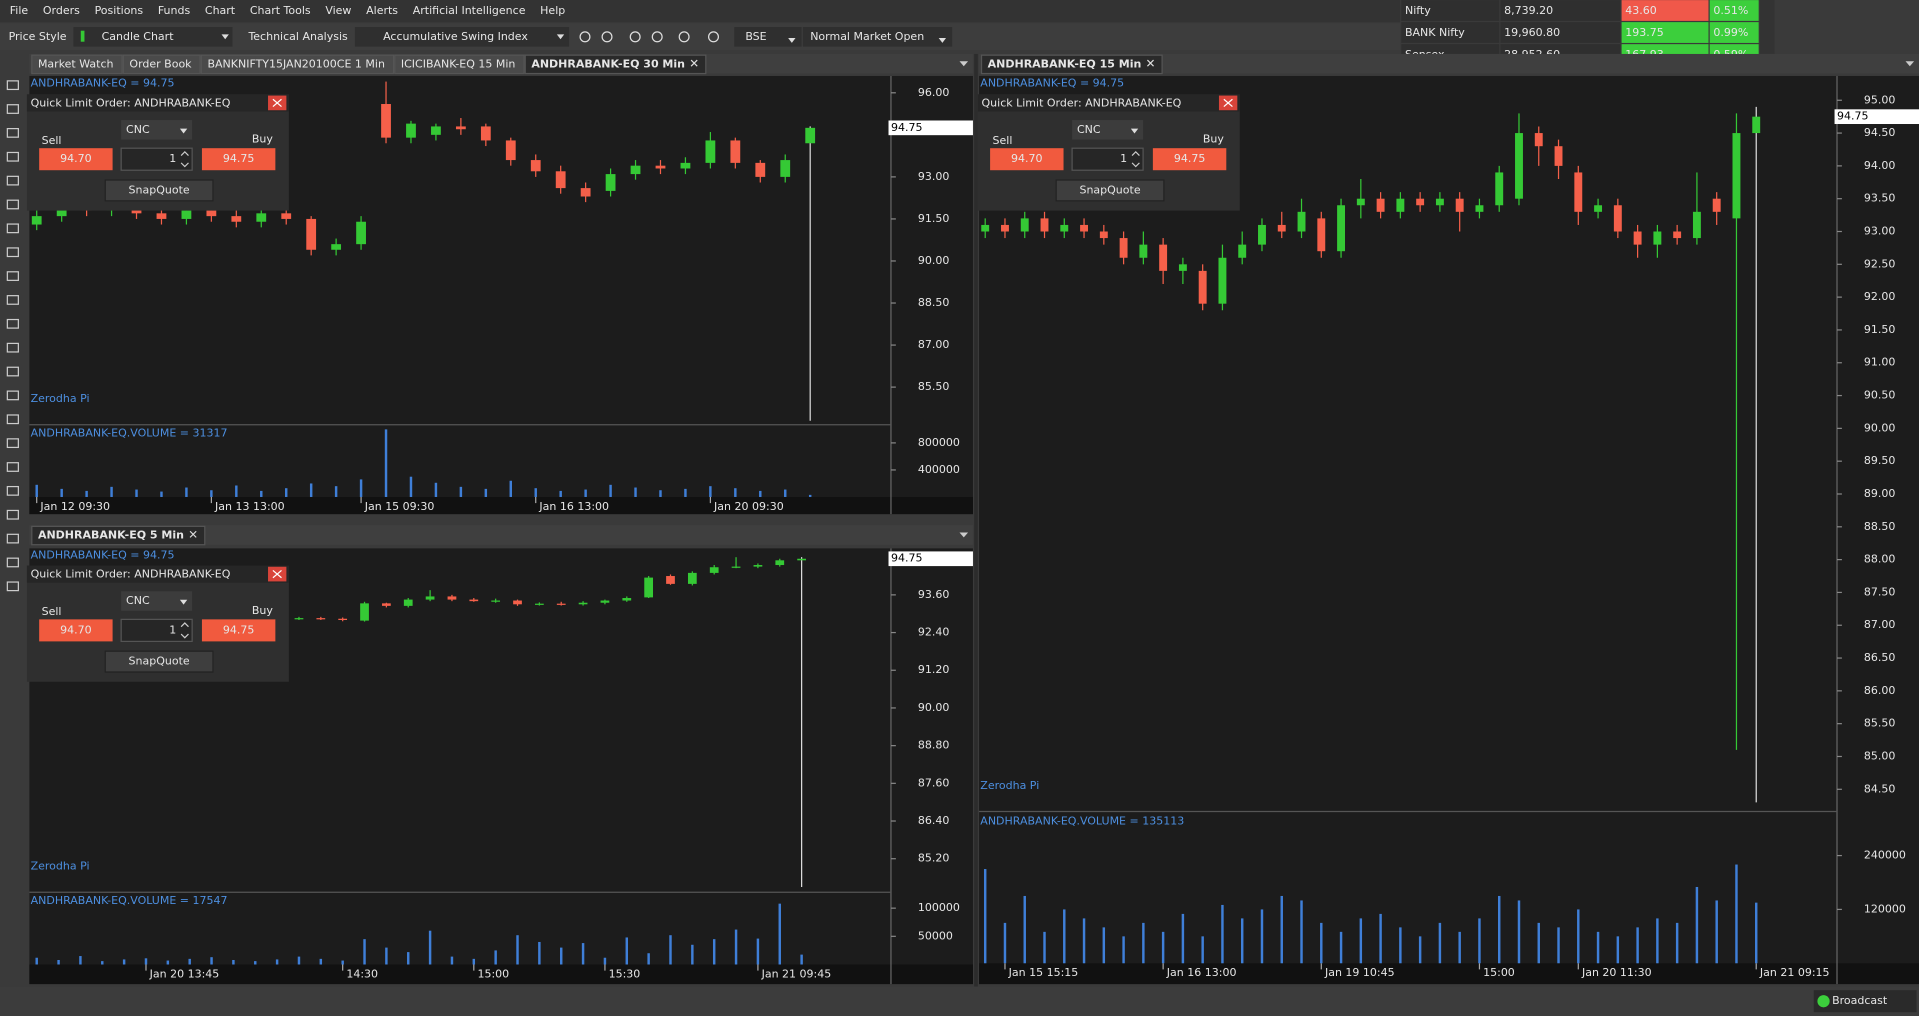 Image resolution: width=1919 pixels, height=1016 pixels. Describe the element at coordinates (220, 10) in the screenshot. I see `menu-item: Chart` at that location.